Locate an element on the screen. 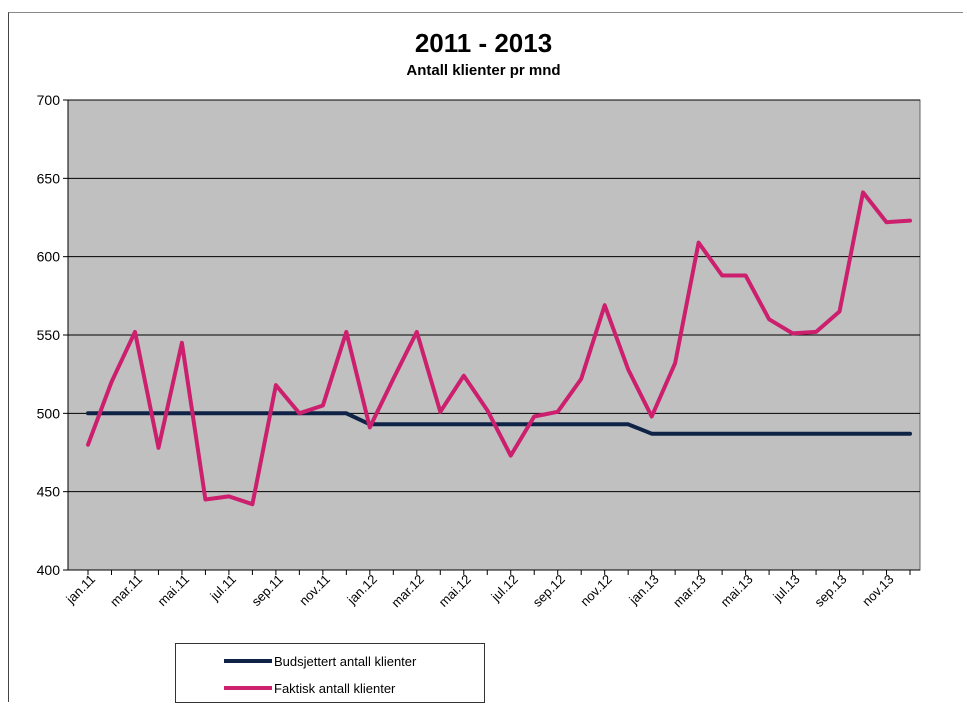 This screenshot has width=967, height=709. x-tick-label: mar.11 is located at coordinates (126, 591).